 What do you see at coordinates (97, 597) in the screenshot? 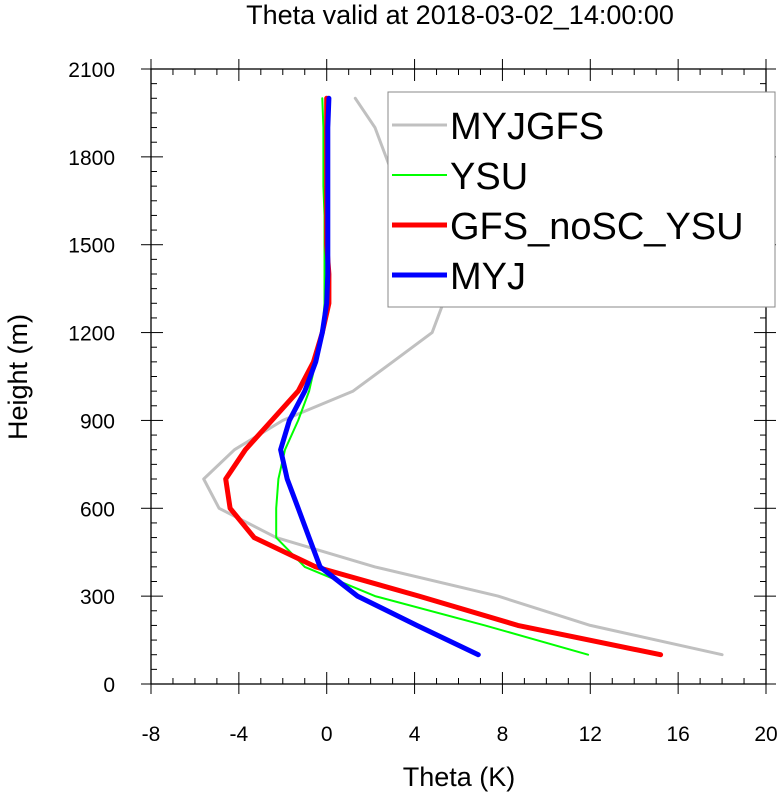
I see `y-tick-label: 300` at bounding box center [97, 597].